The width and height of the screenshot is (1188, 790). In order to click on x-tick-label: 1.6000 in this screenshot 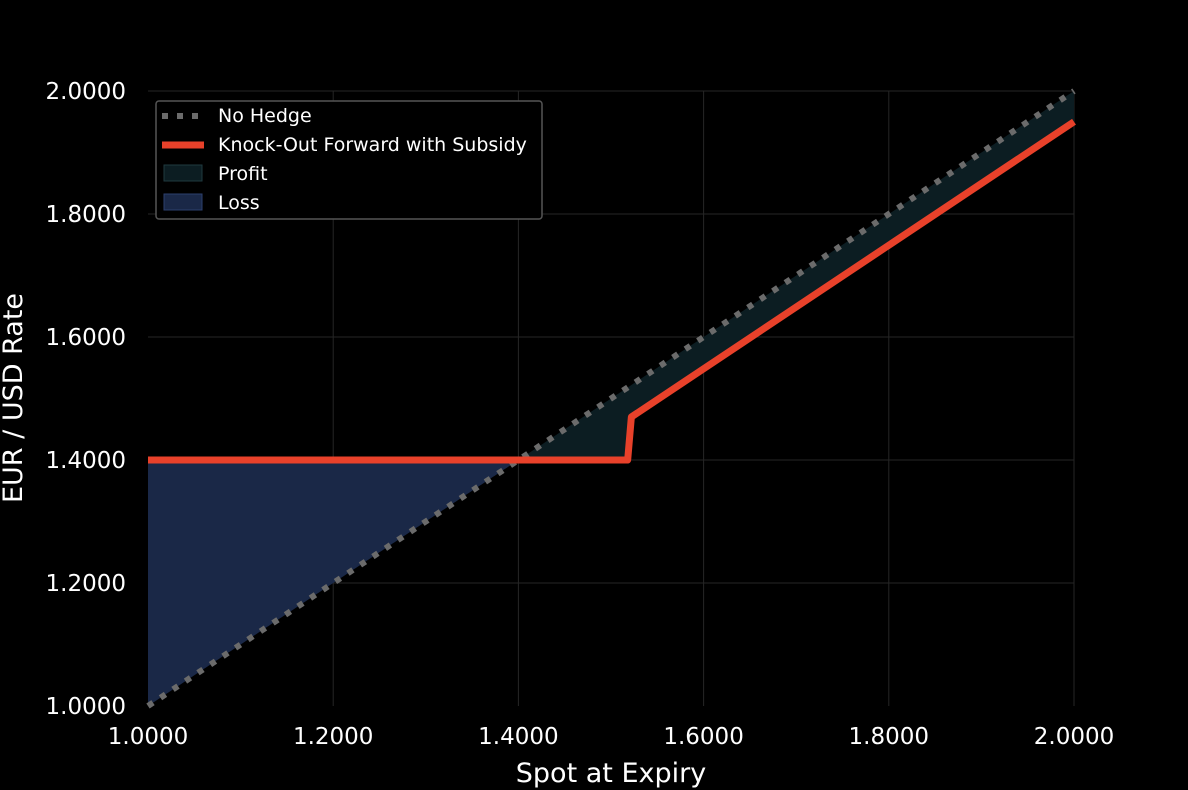, I will do `click(703, 737)`.